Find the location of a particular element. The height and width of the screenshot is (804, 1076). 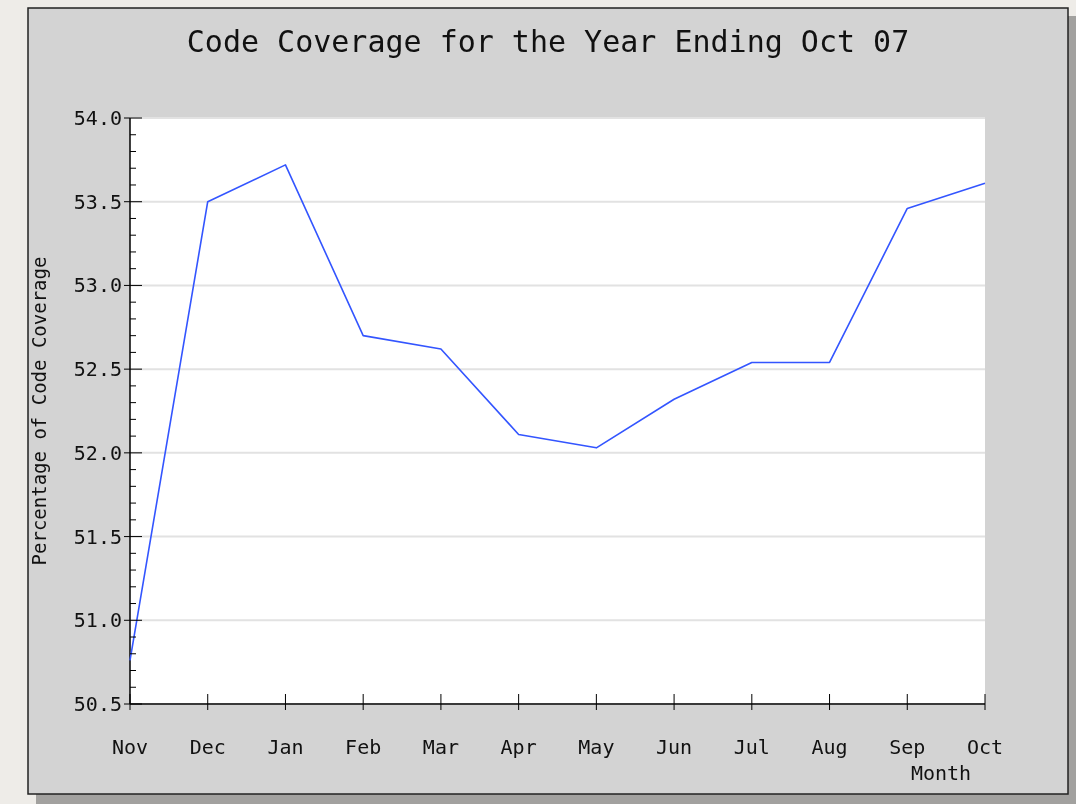

y-tick-label: 54.0 is located at coordinates (97, 118).